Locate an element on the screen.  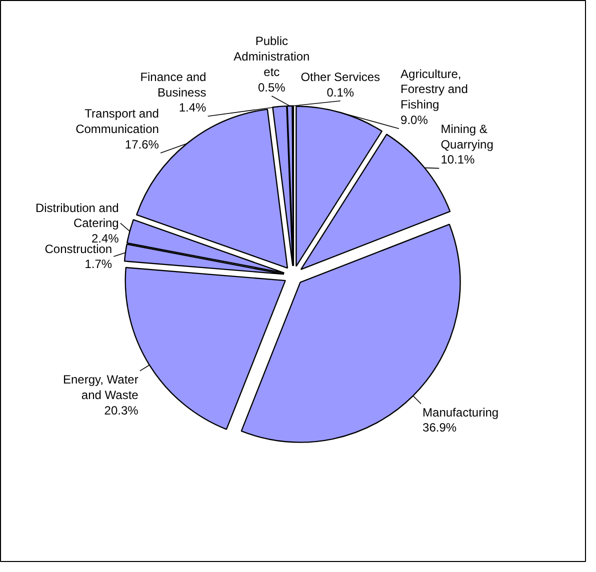
data-label: 10.1% is located at coordinates (458, 159).